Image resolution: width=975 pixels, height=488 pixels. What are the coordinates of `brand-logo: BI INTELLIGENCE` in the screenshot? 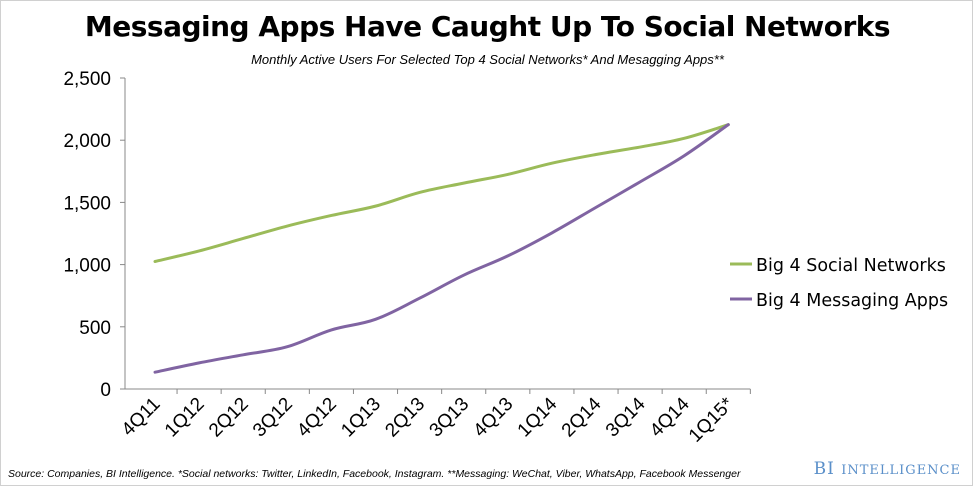 It's located at (887, 469).